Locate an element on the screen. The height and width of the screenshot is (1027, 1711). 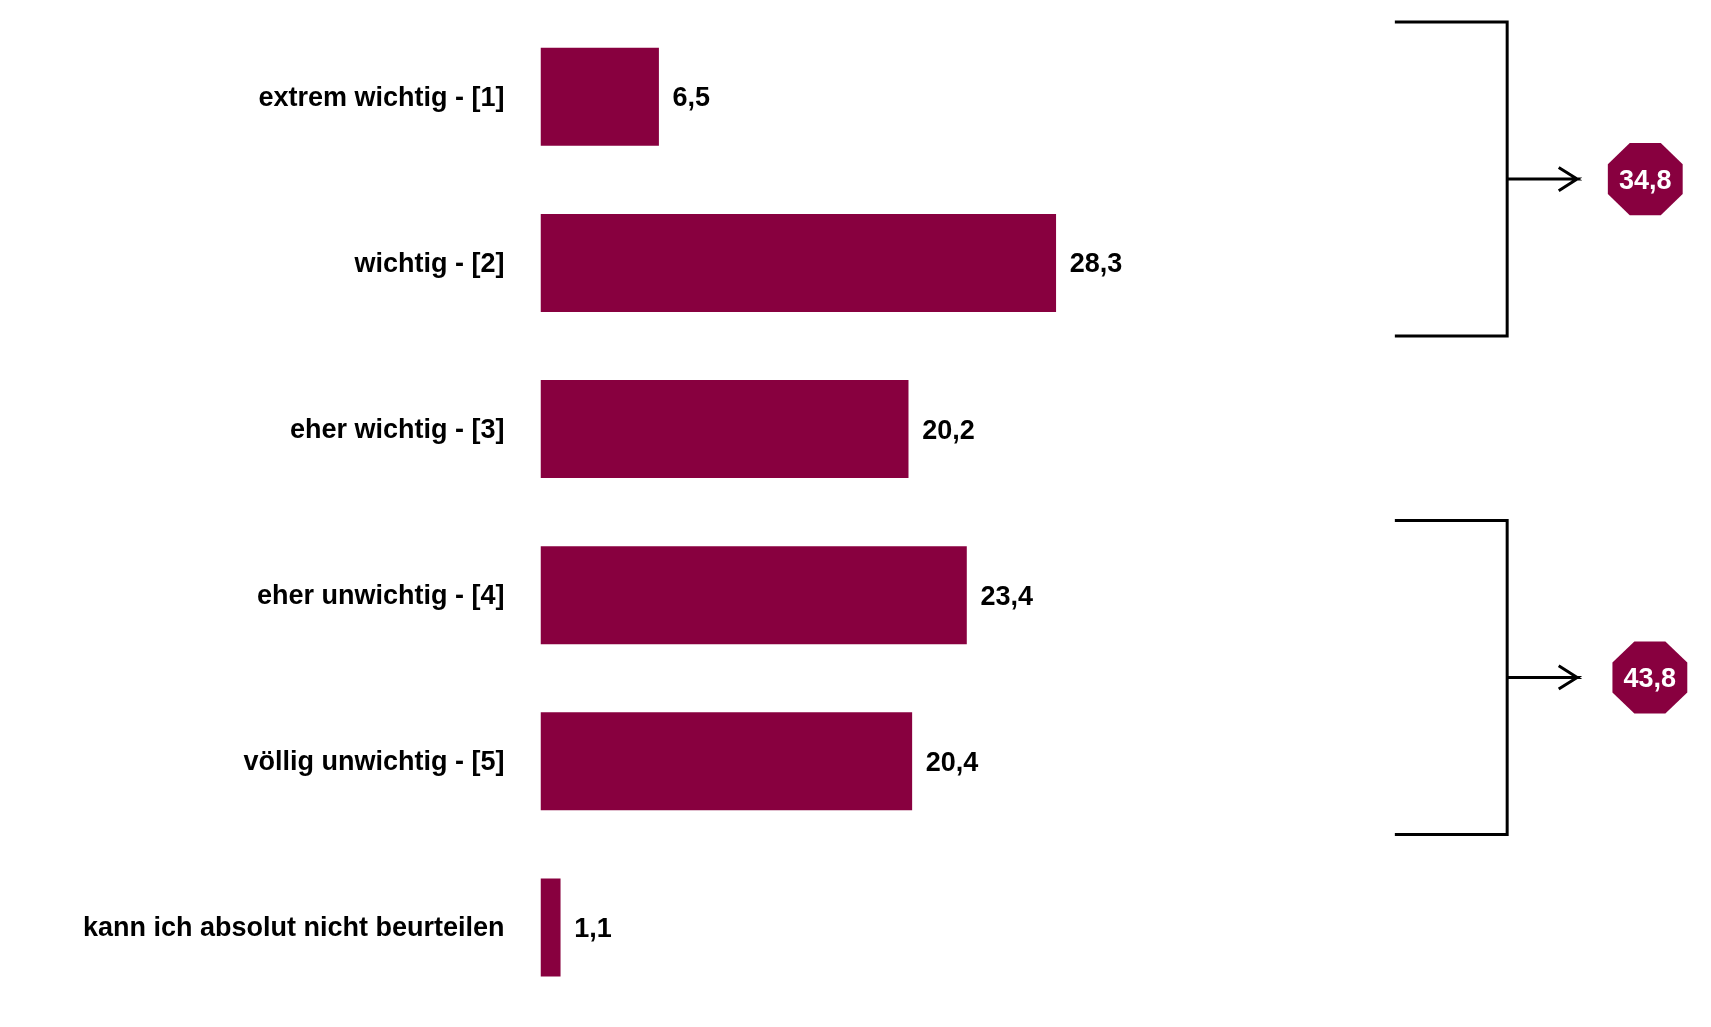
data-label: 6,5 is located at coordinates (691, 97).